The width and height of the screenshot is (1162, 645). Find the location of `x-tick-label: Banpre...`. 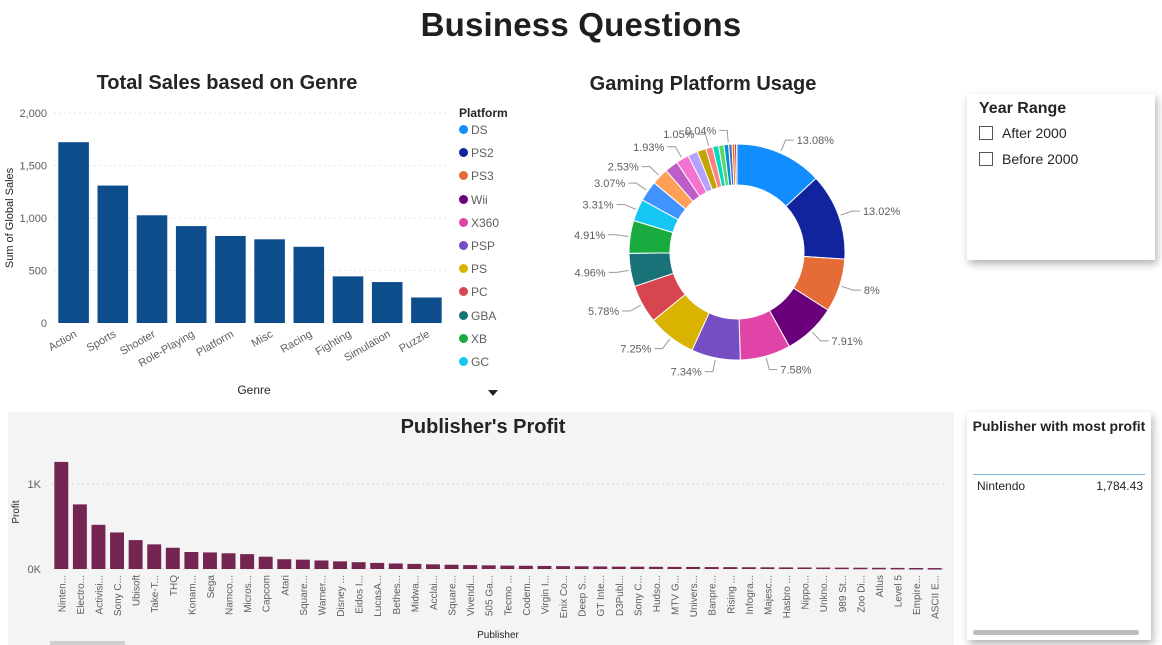

x-tick-label: Banpre... is located at coordinates (713, 595).